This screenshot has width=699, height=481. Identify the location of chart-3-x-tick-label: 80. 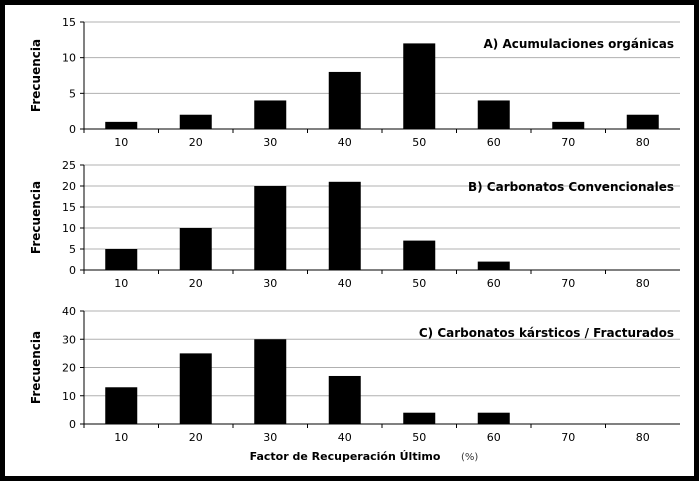
(643, 437).